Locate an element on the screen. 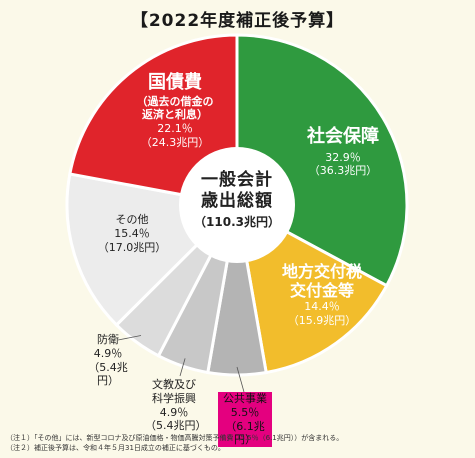 This screenshot has height=458, width=475. label-chiho-pct: 14.4％ is located at coordinates (322, 307).